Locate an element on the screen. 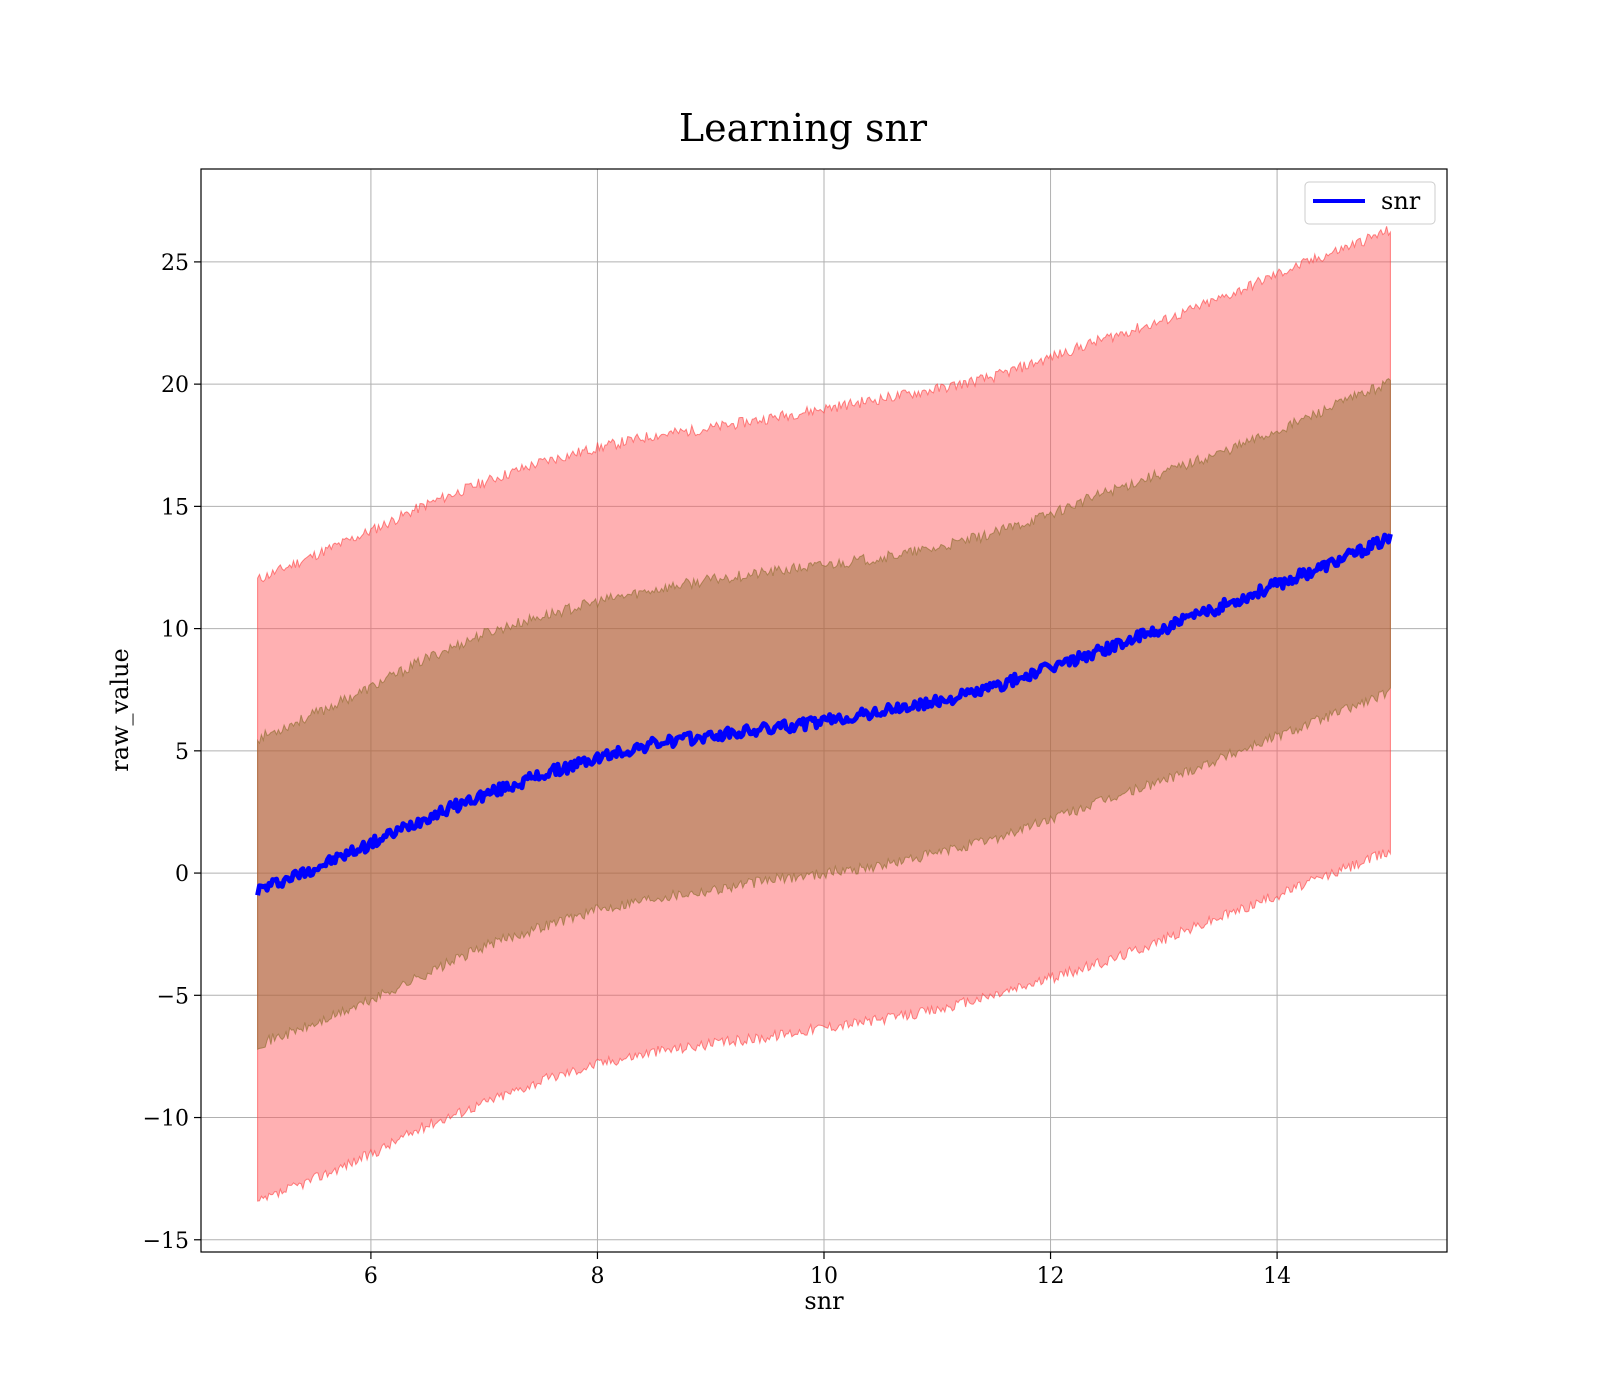 This screenshot has height=1400, width=1600. x-tick-label: 14 is located at coordinates (1277, 1276).